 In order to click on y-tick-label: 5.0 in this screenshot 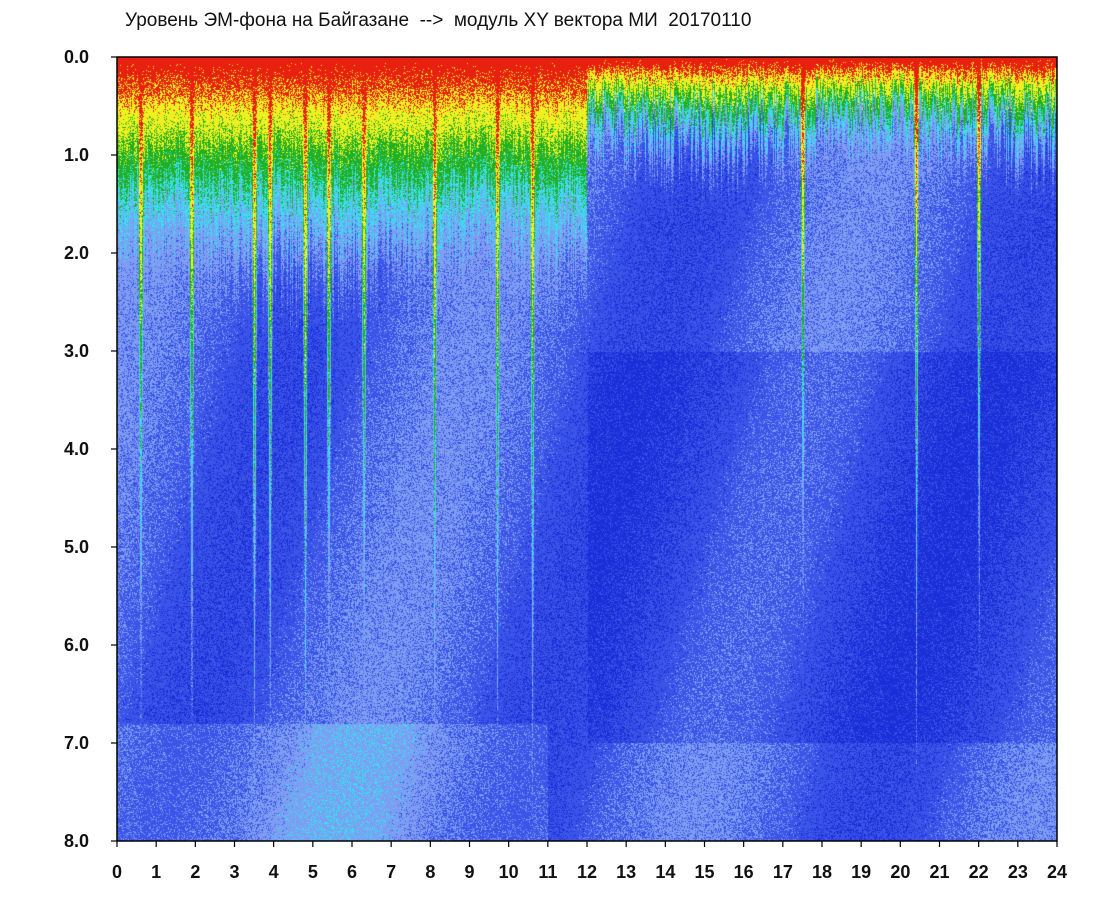, I will do `click(76, 547)`.